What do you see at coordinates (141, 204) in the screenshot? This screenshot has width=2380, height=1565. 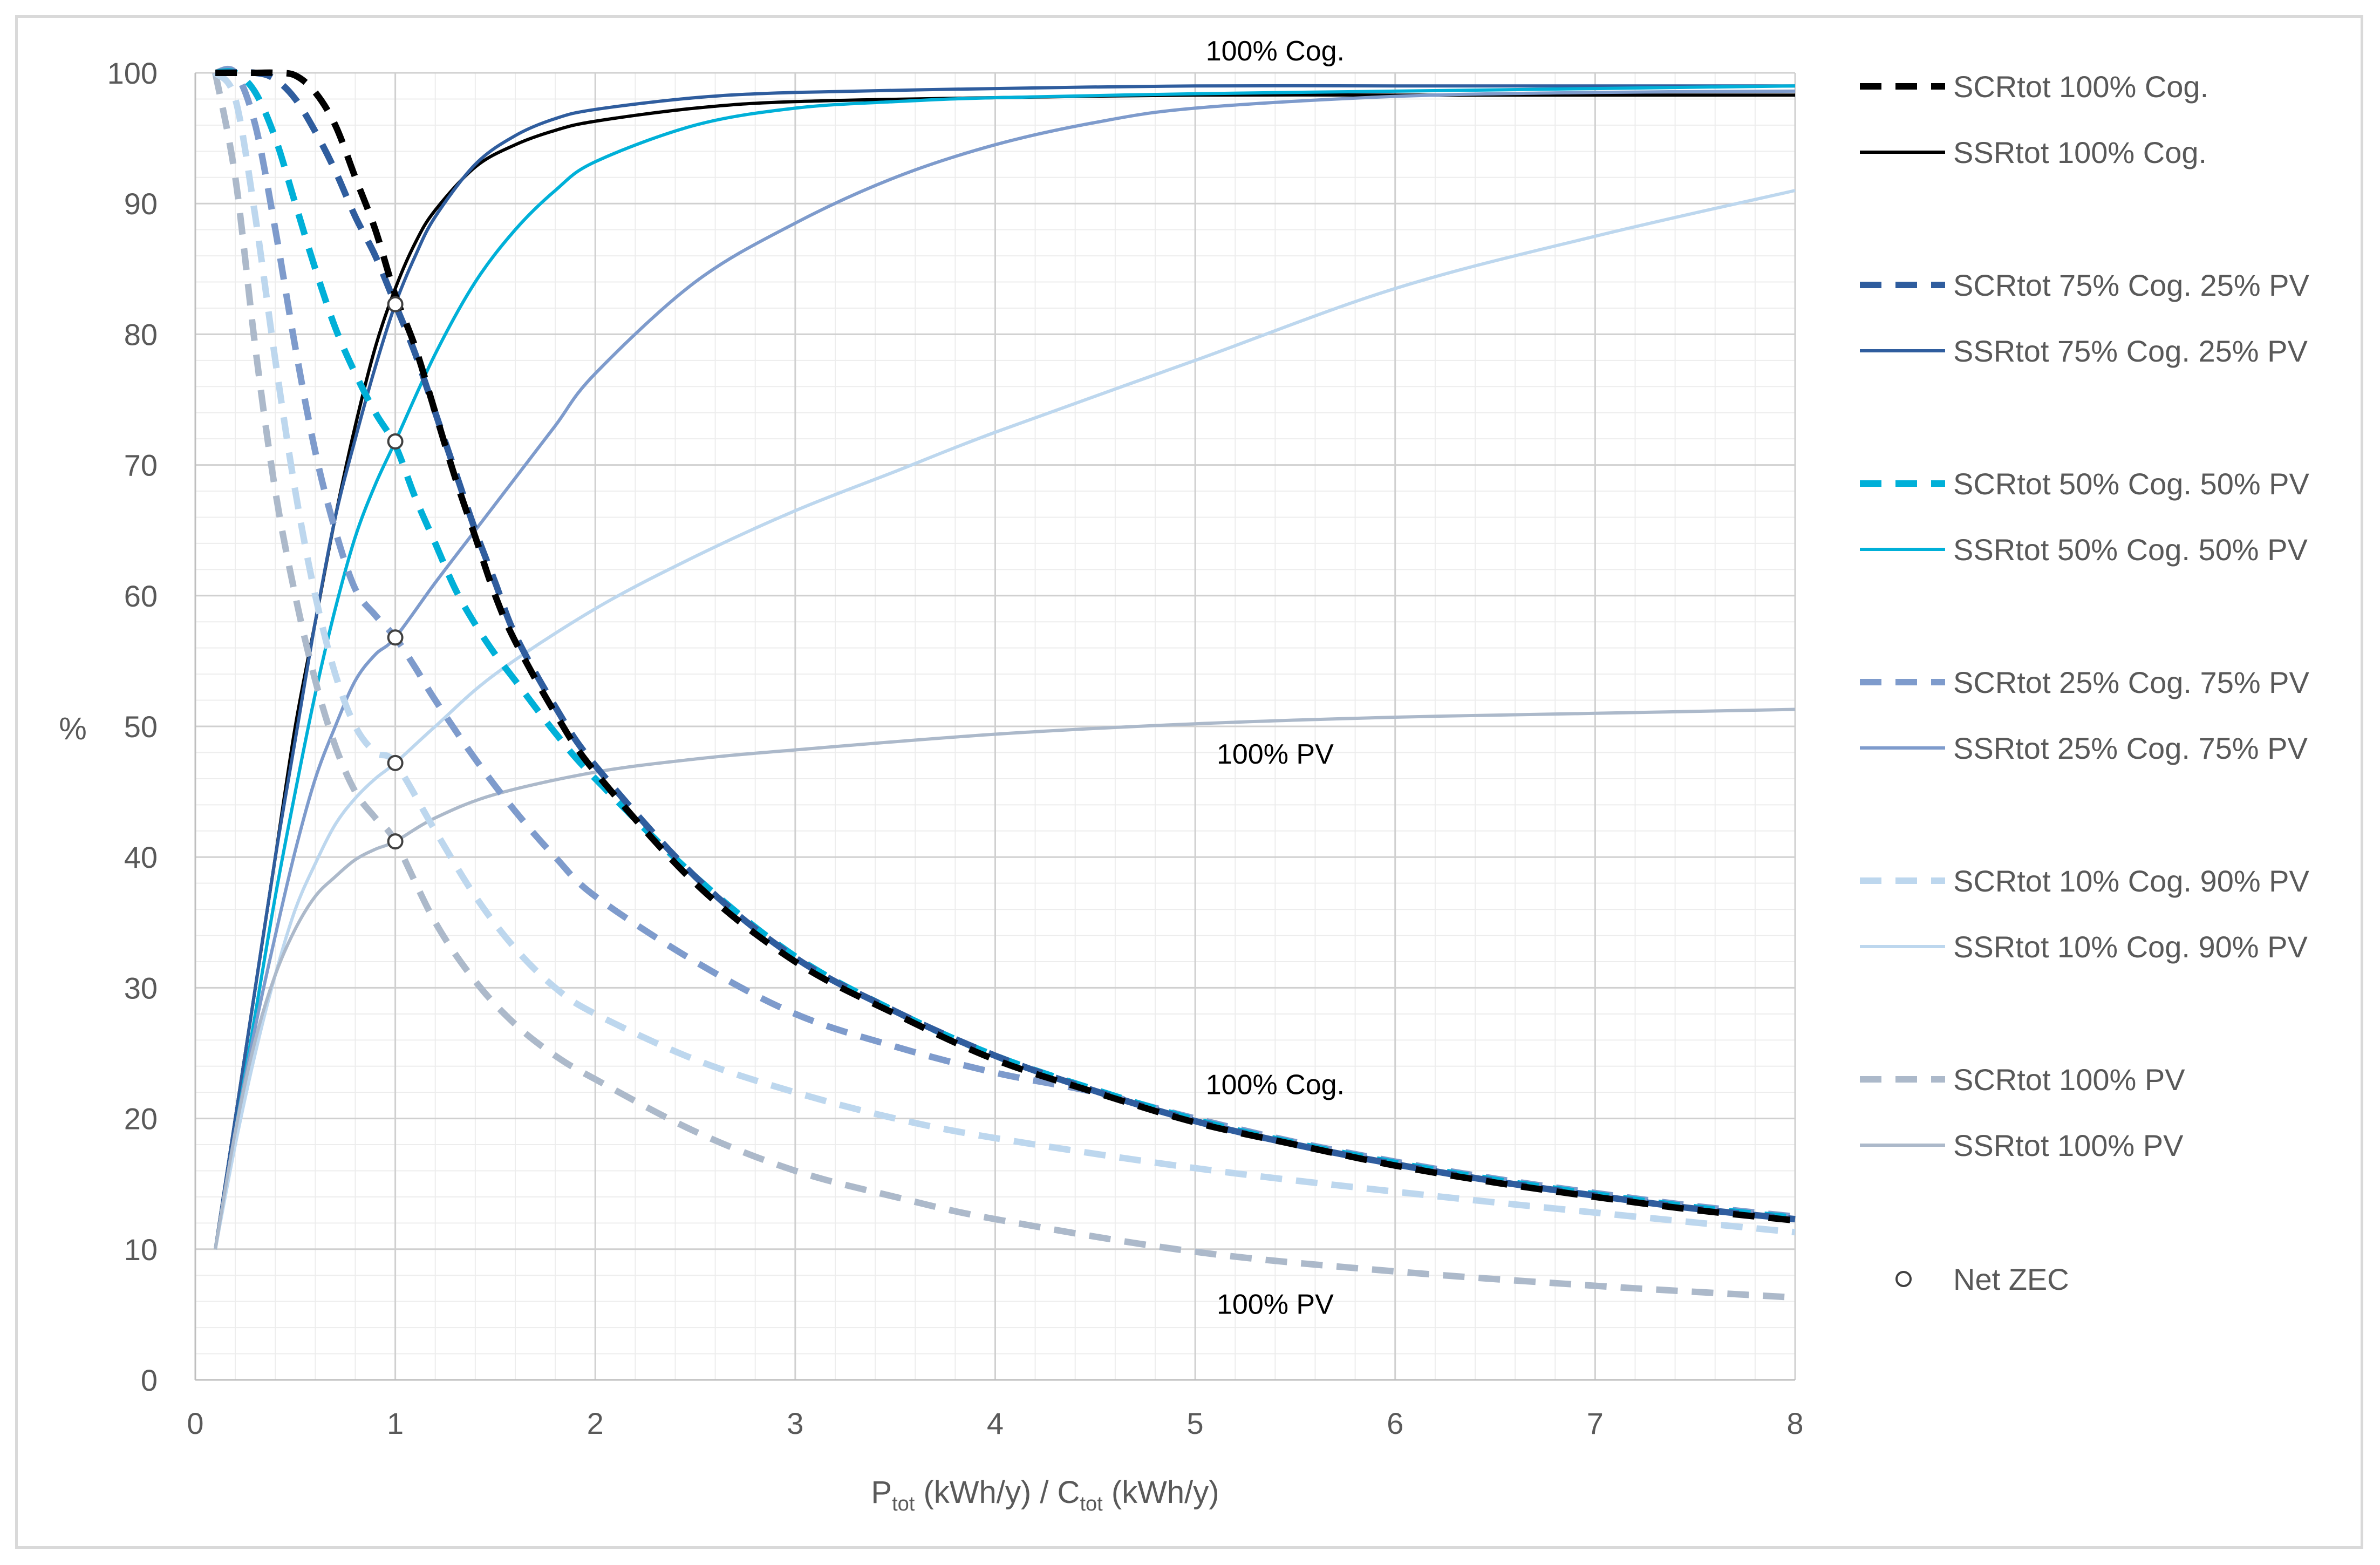 I see `y-tick-label: 90` at bounding box center [141, 204].